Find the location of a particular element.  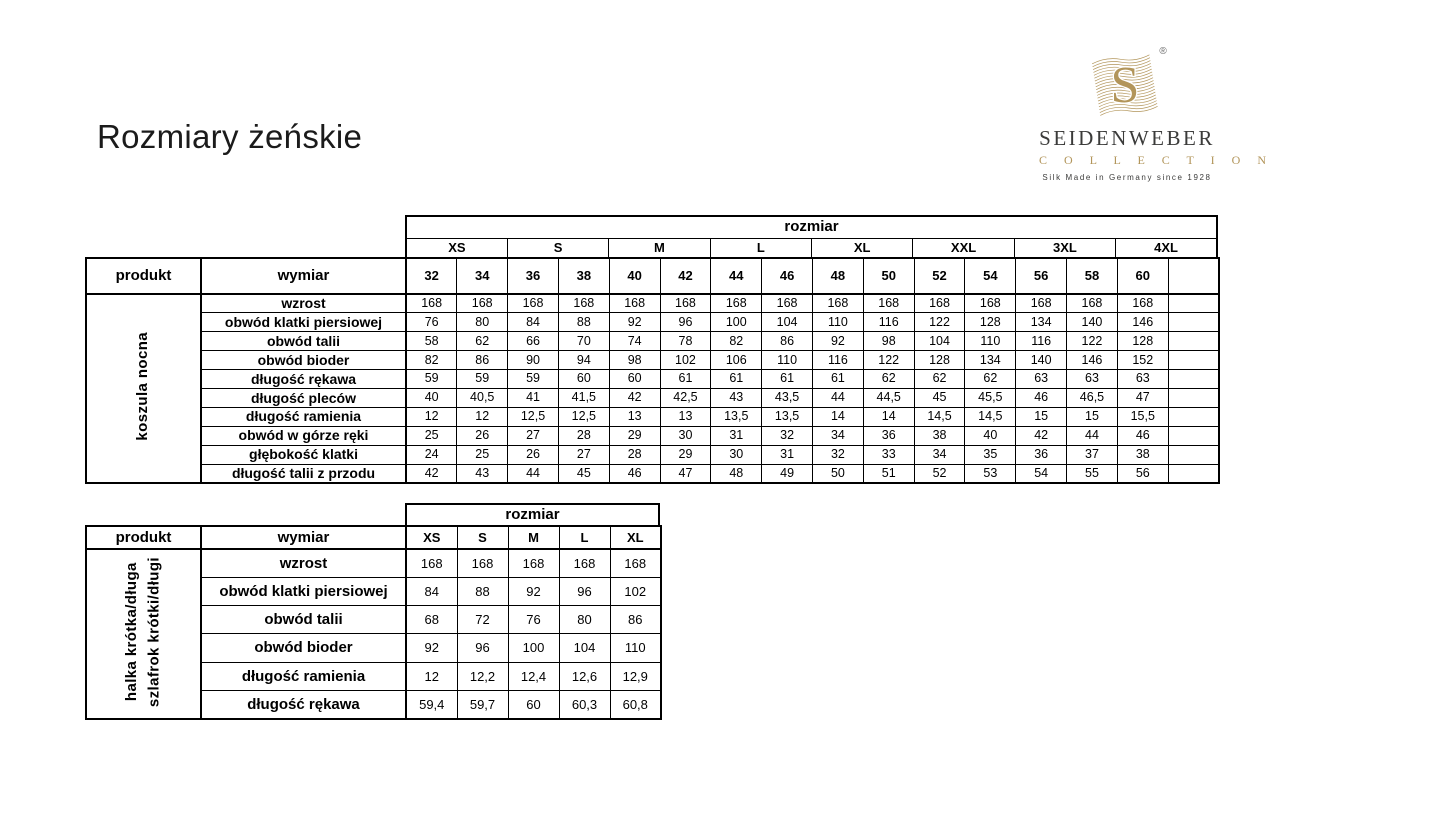

measure-value: 43,5 is located at coordinates (787, 397).